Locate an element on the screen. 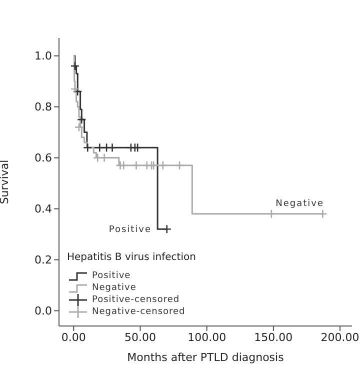  legend-label: Negative-censored is located at coordinates (139, 312).